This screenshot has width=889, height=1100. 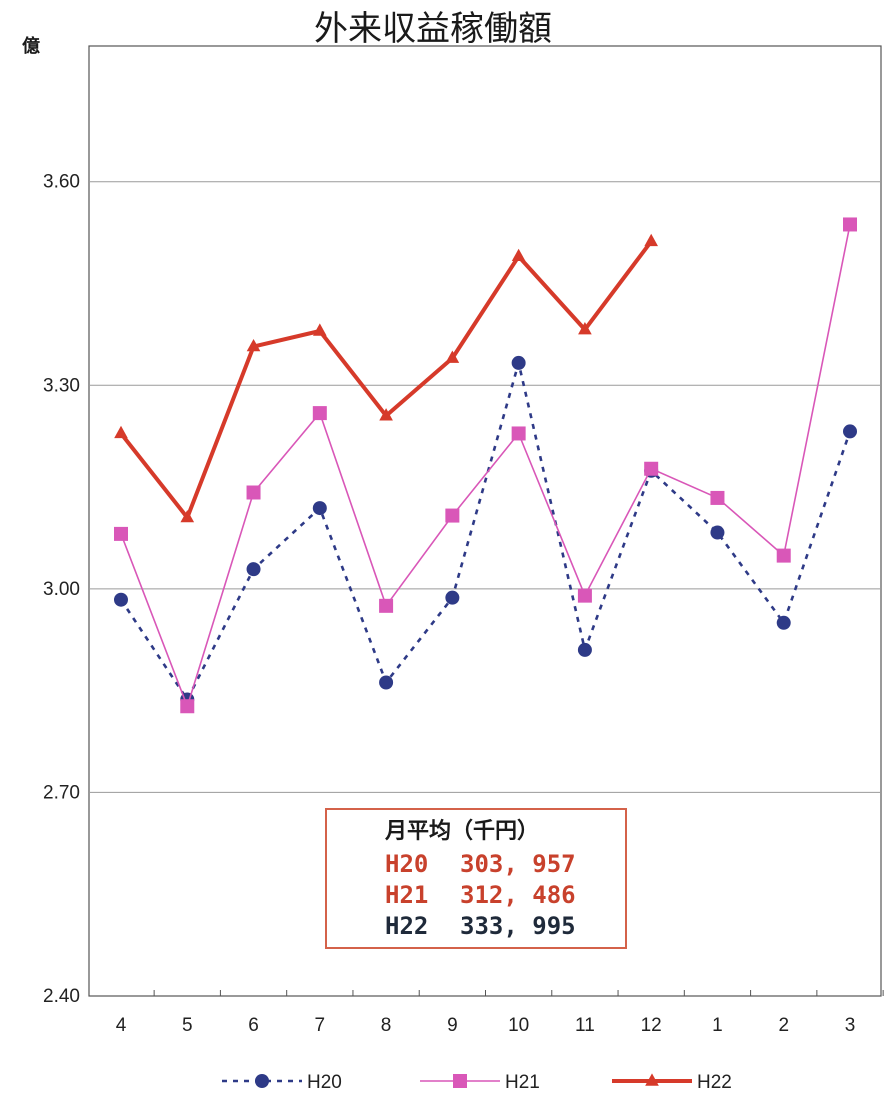 I want to click on x-tick-label: 9, so click(x=452, y=1025).